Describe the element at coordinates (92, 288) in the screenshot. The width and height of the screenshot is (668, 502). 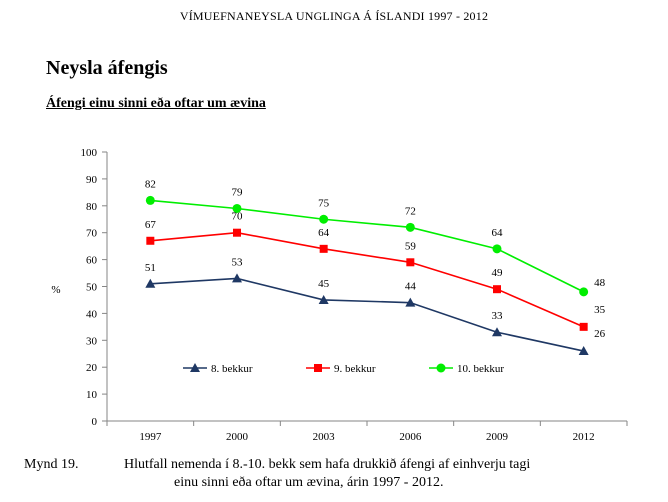
I see `y-tick-label: 50` at that location.